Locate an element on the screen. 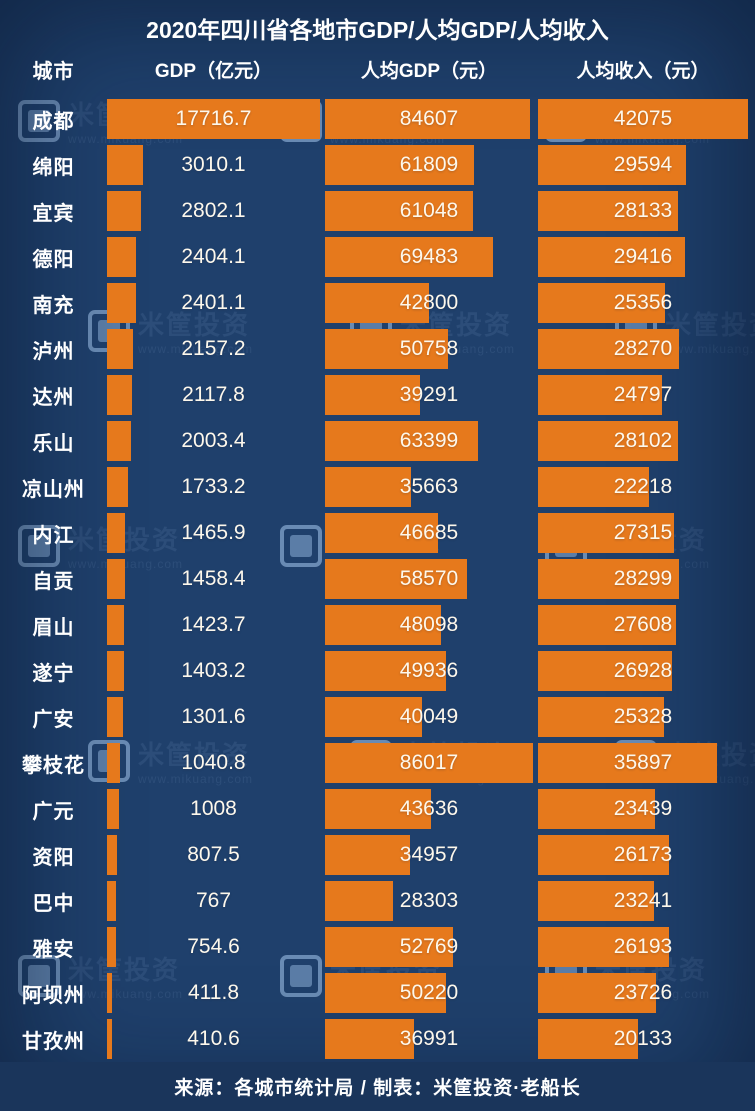  bar-track: 1733.2 is located at coordinates (213, 487).